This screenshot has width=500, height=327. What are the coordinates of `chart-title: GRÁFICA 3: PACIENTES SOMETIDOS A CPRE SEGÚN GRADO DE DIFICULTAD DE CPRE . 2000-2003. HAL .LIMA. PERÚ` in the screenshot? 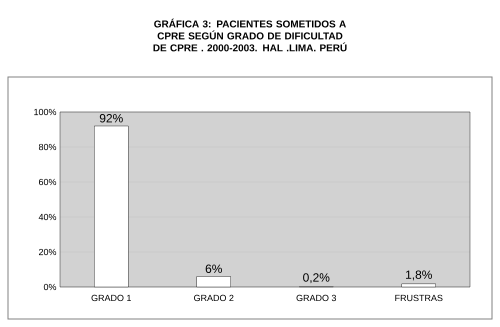 It's located at (250, 35).